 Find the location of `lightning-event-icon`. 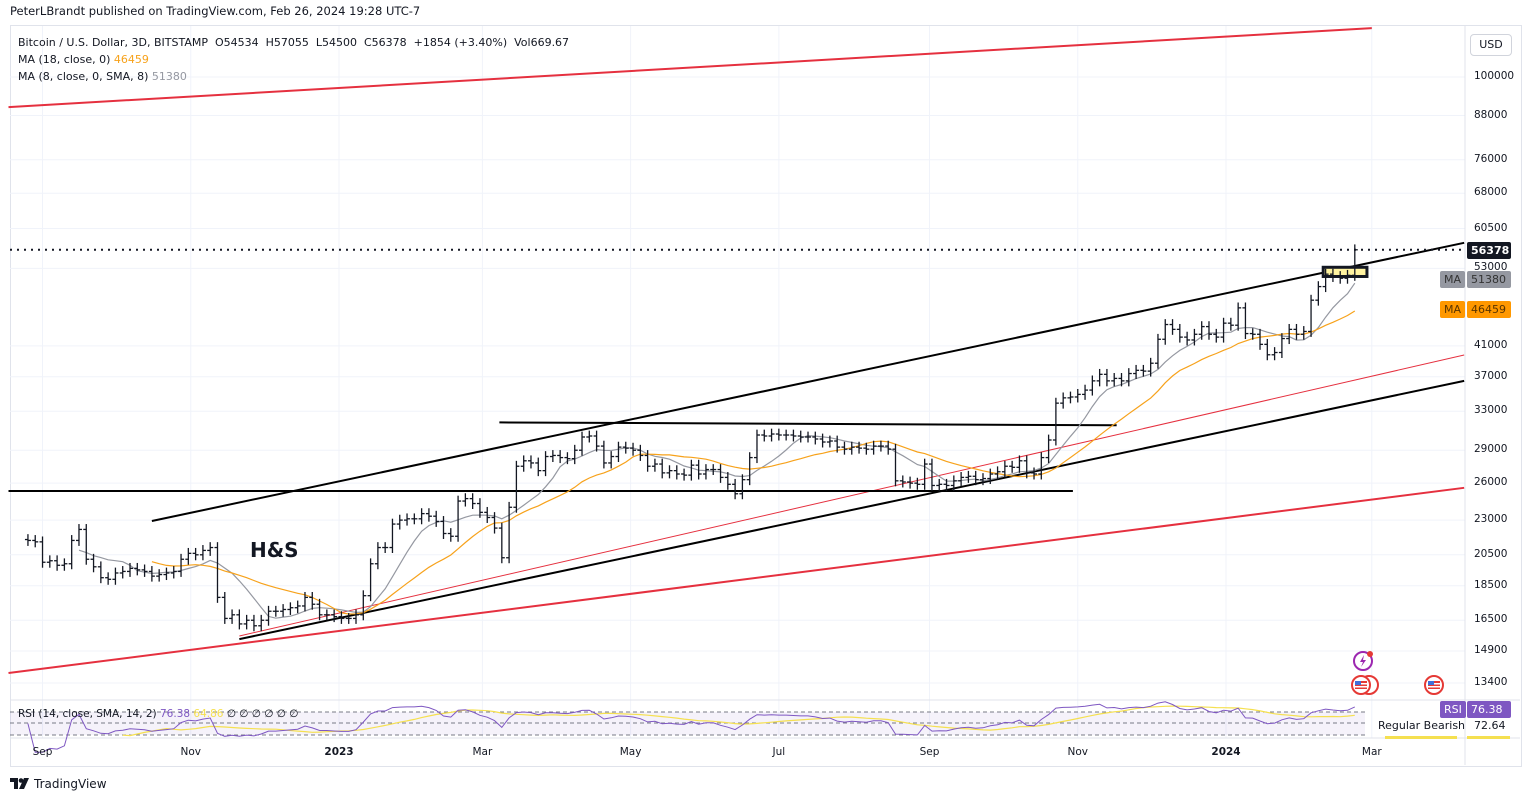

lightning-event-icon is located at coordinates (1363, 662).